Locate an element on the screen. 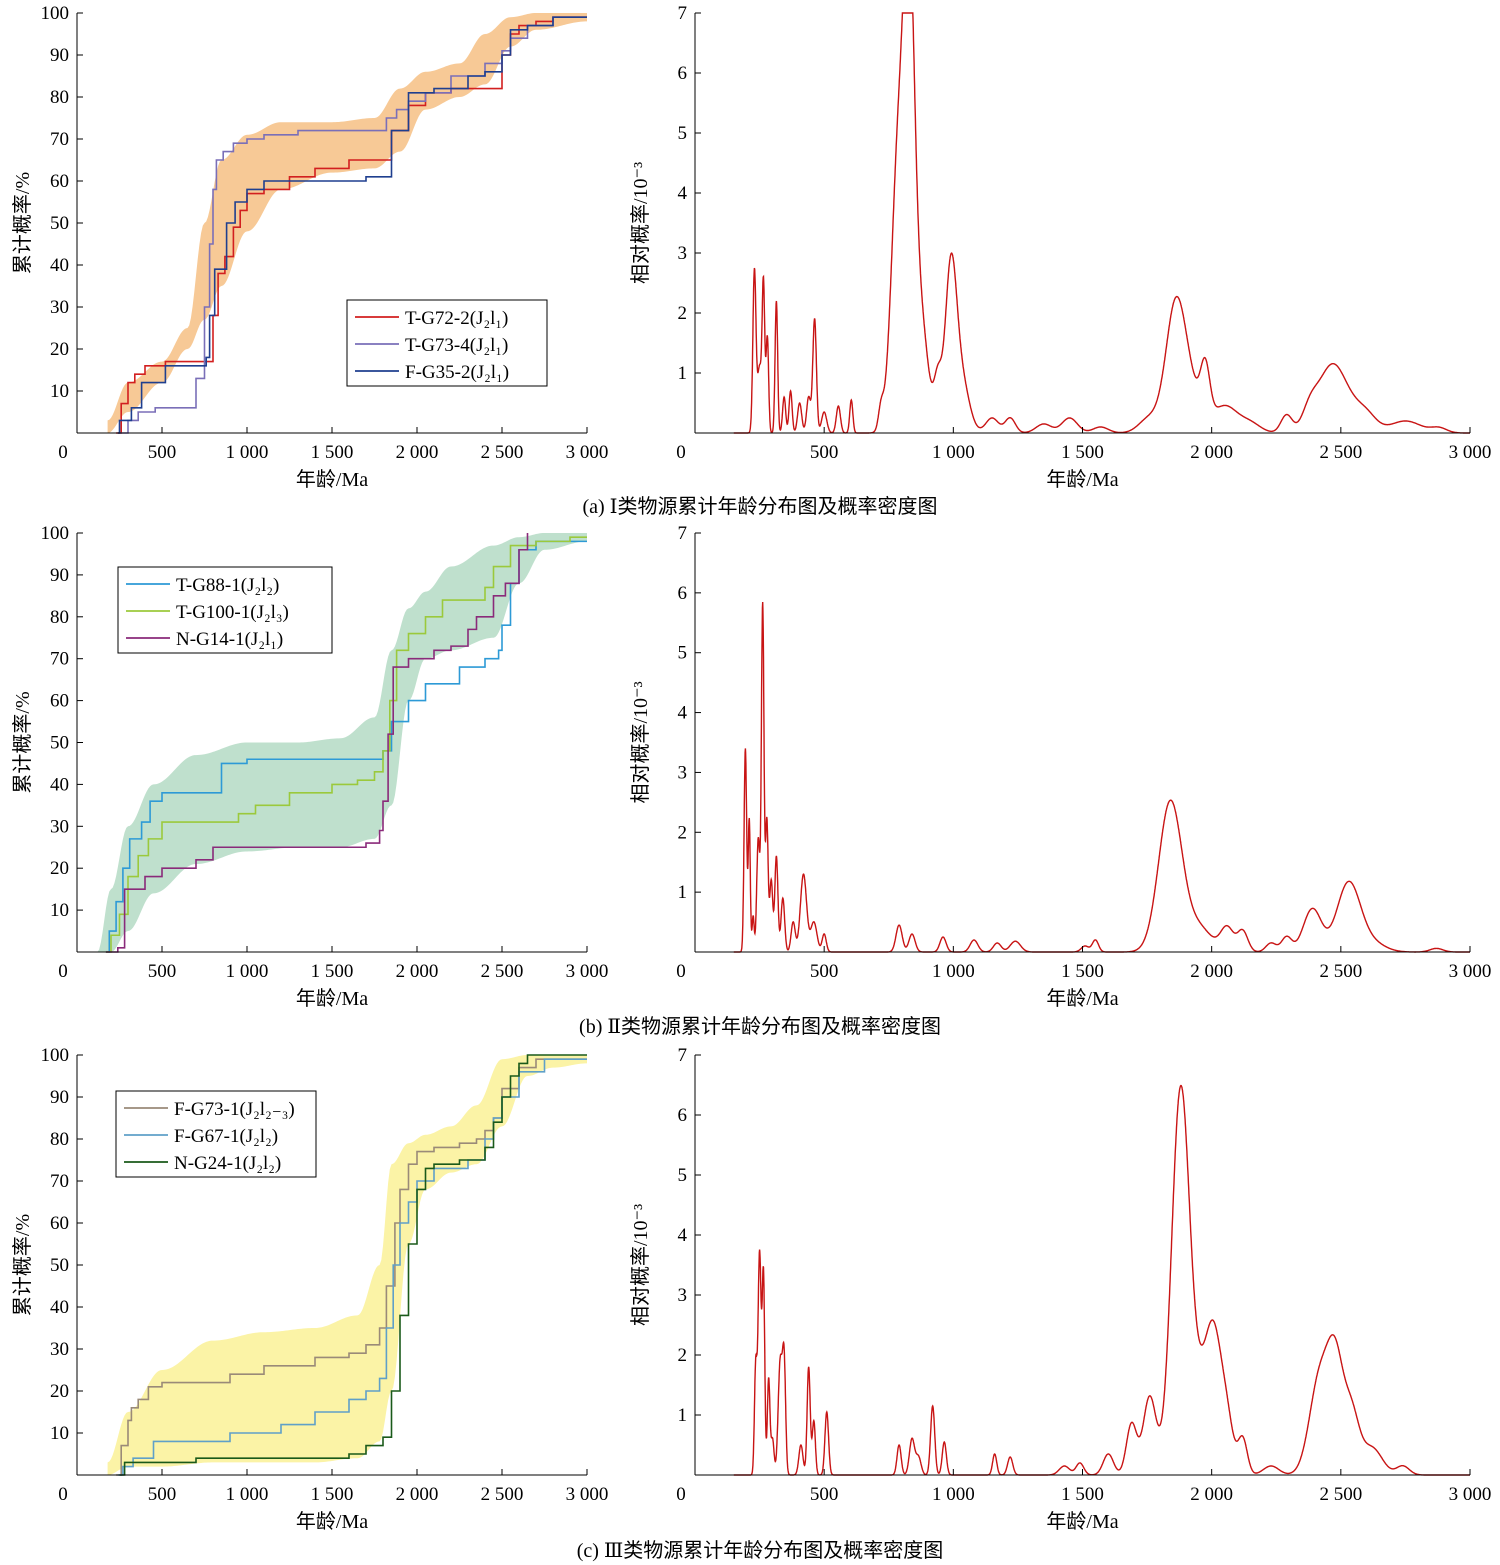 The height and width of the screenshot is (1565, 1500). pdf-a-x-tick-label: 2 500 is located at coordinates (1340, 452).